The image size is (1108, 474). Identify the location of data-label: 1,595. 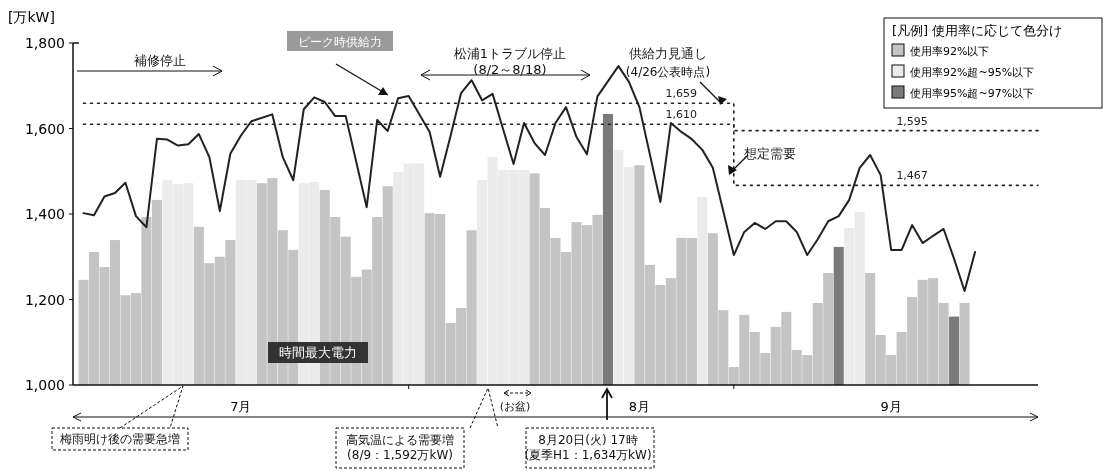
(912, 121).